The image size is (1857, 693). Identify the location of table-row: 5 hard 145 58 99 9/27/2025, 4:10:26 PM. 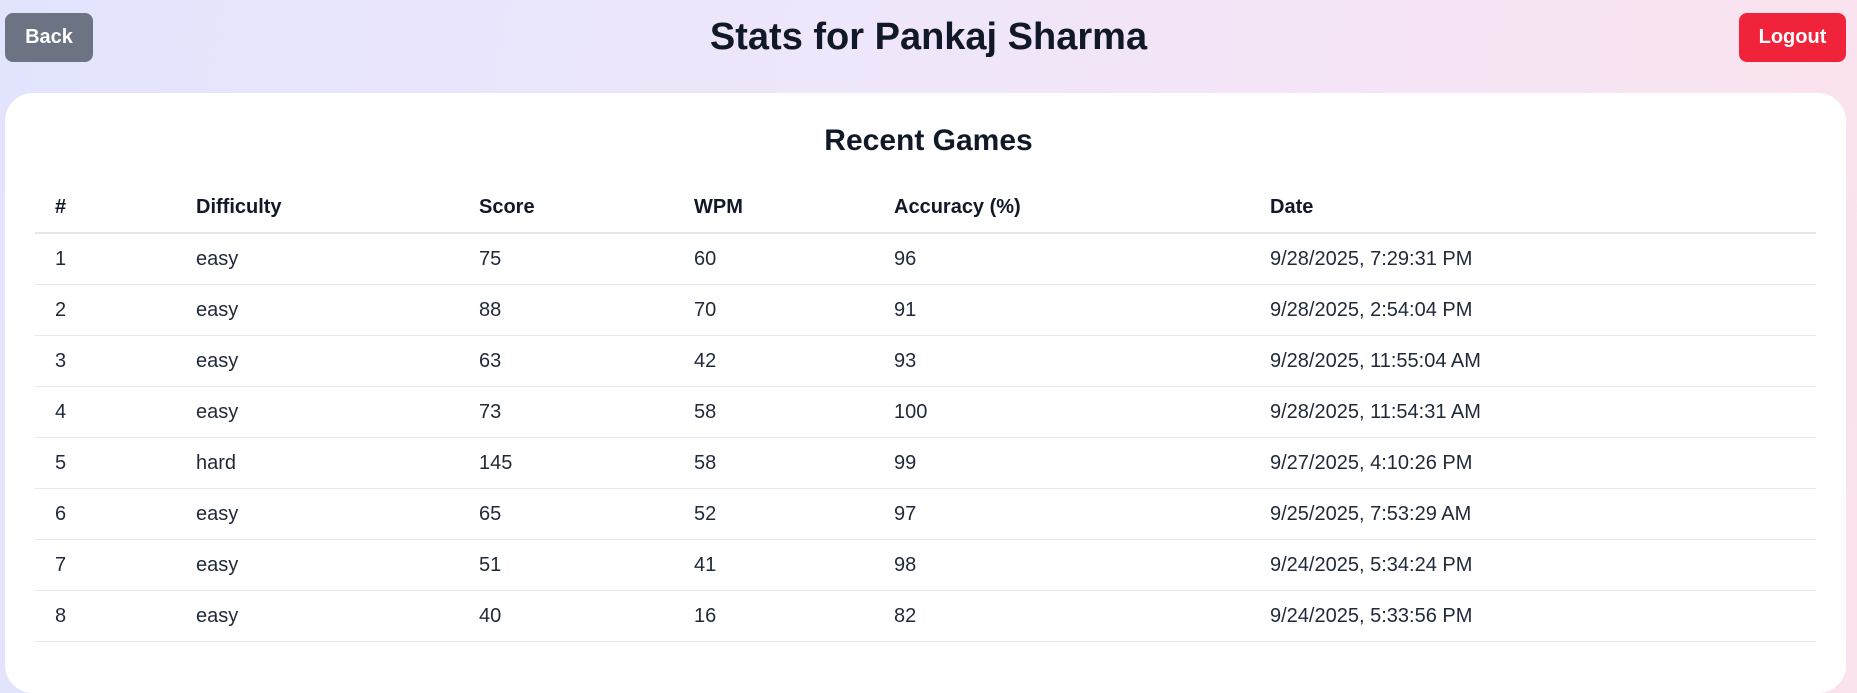
(925, 463).